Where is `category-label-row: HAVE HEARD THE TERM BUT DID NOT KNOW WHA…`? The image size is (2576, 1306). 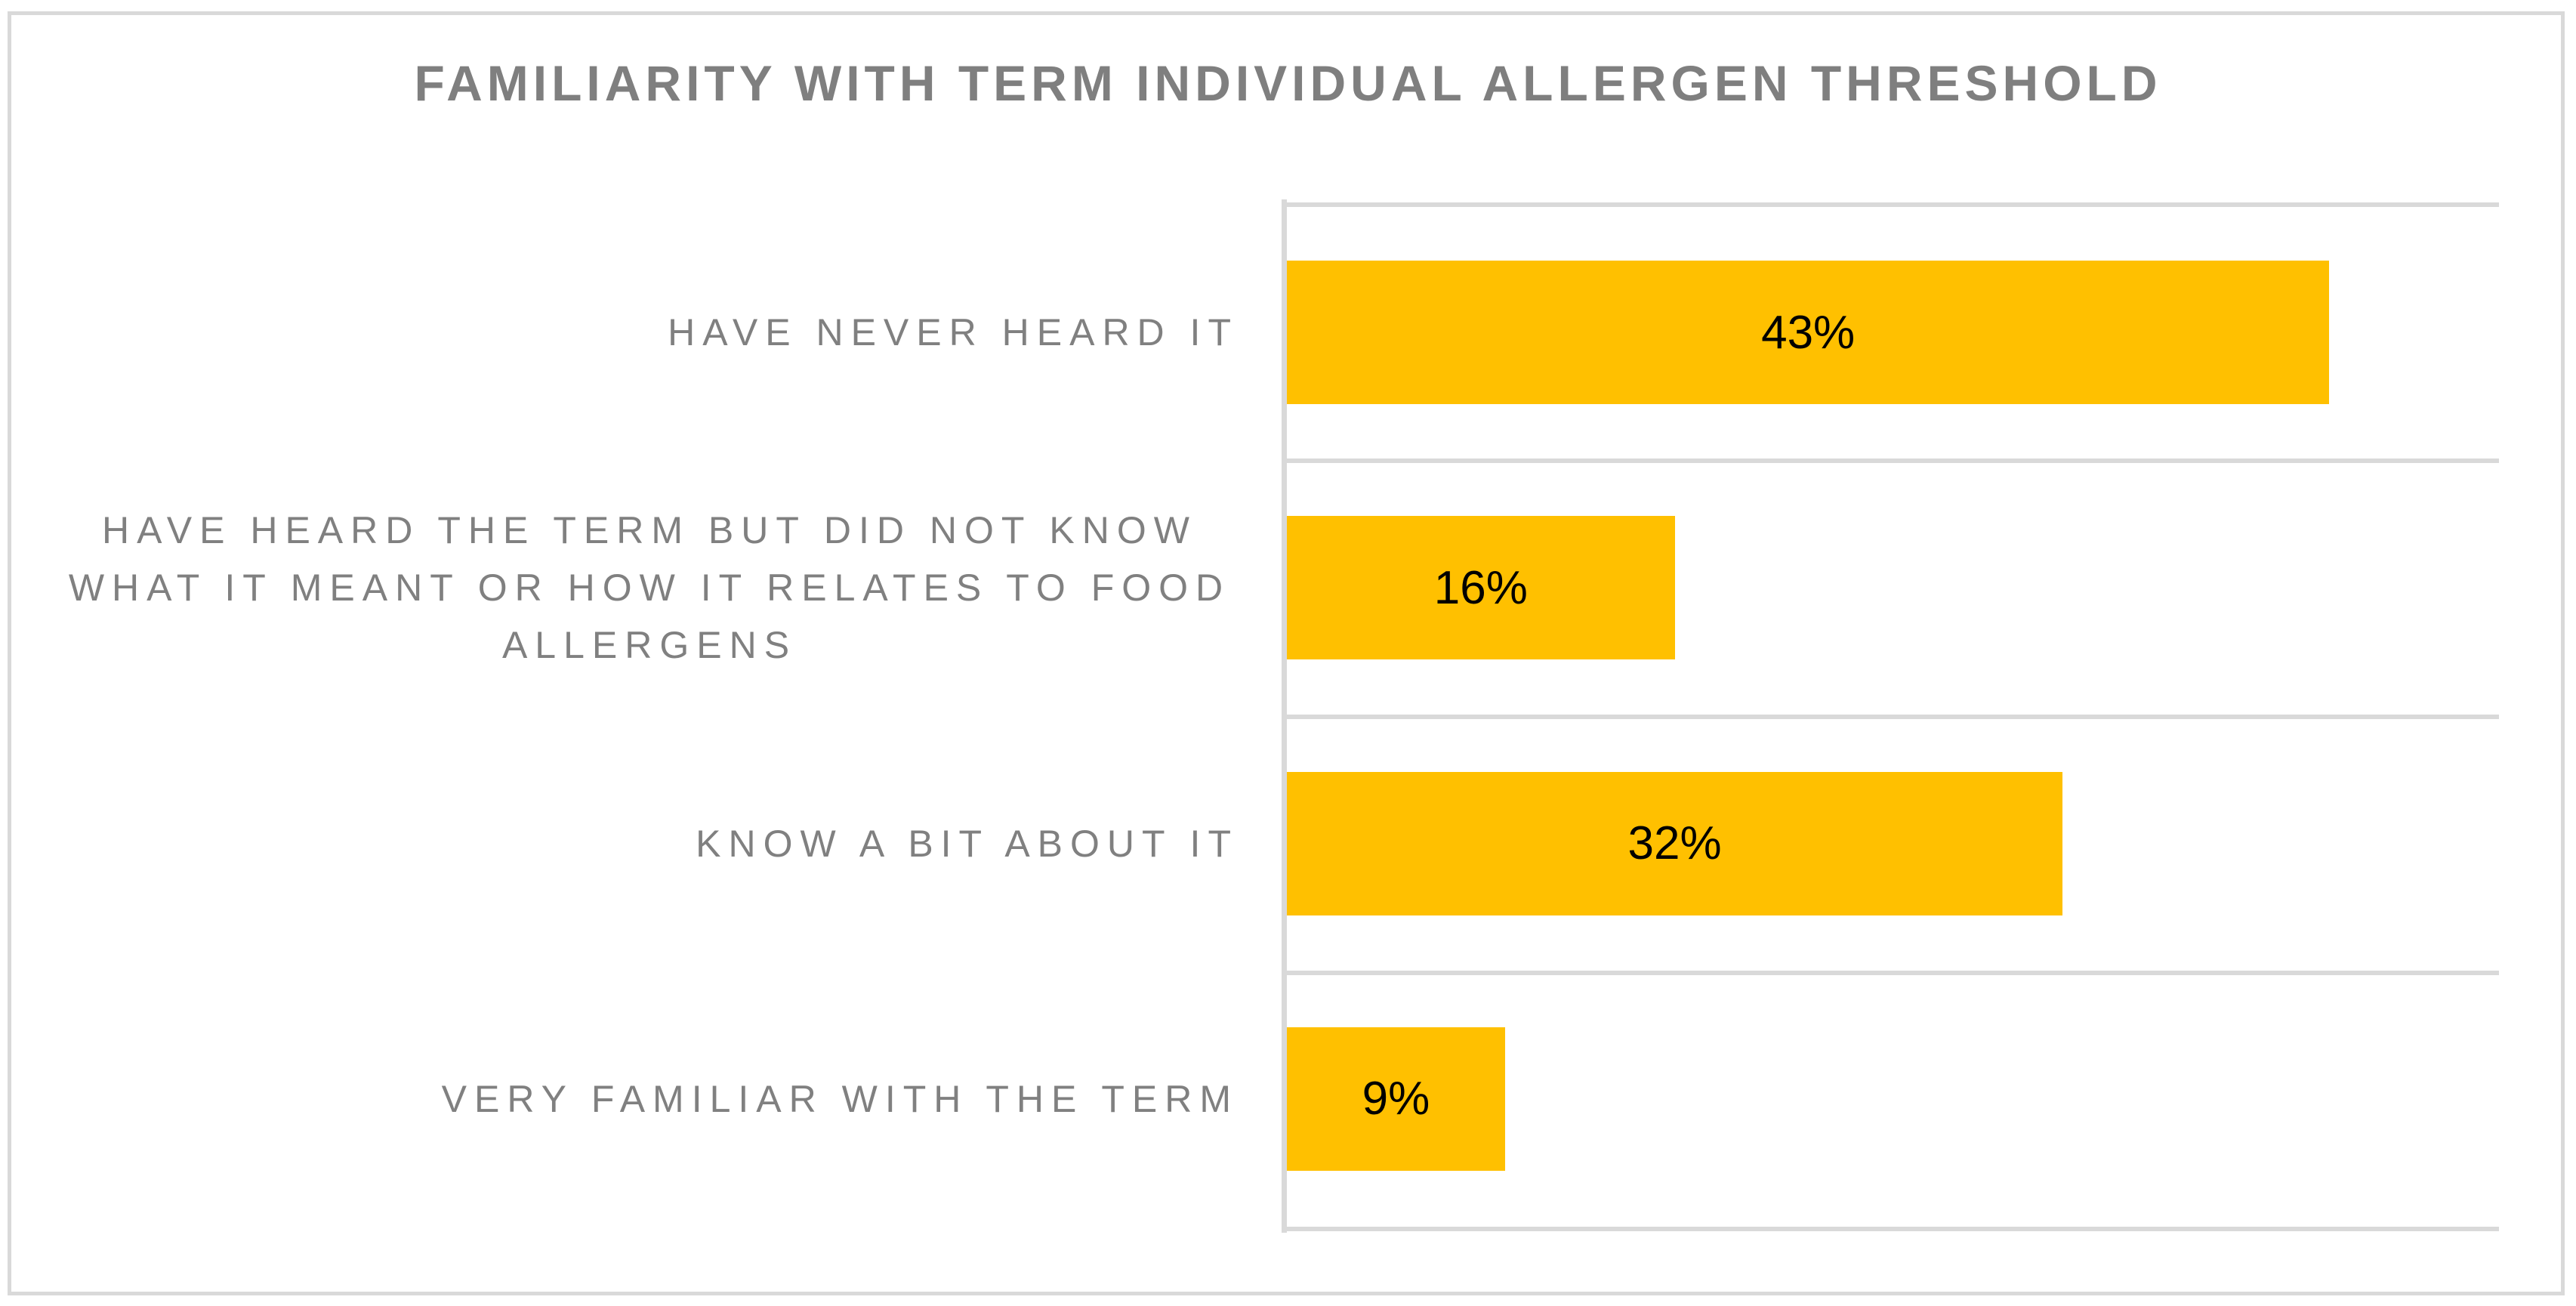 category-label-row: HAVE HEARD THE TERM BUT DID NOT KNOW WHA… is located at coordinates (634, 587).